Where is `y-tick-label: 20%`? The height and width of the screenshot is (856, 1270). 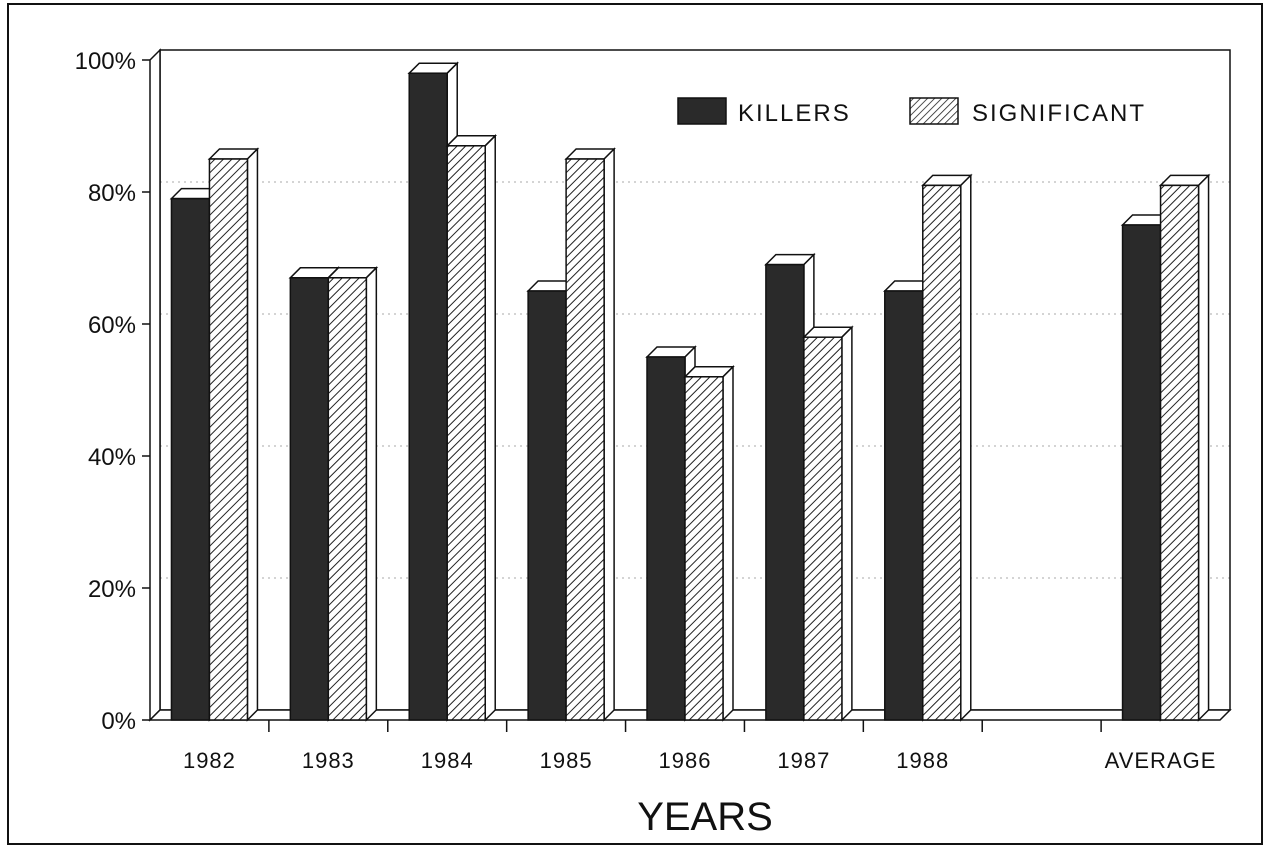
y-tick-label: 20% is located at coordinates (112, 589).